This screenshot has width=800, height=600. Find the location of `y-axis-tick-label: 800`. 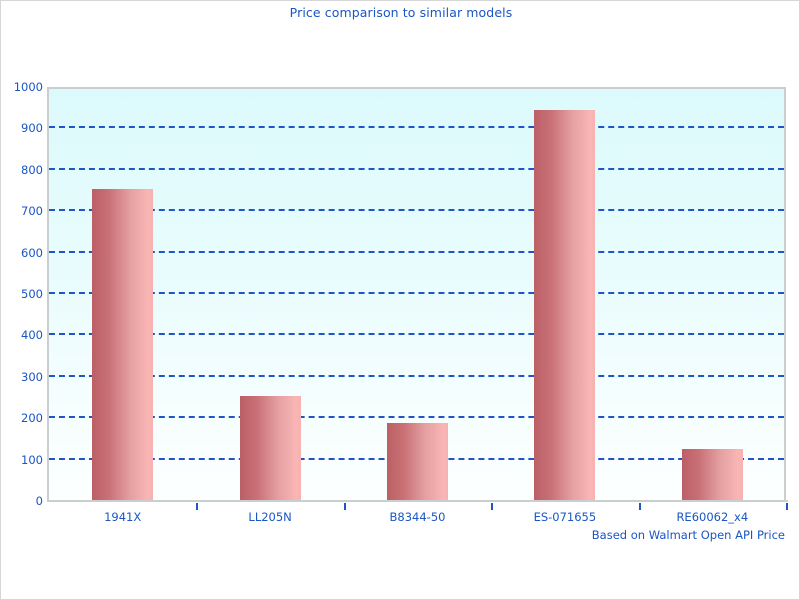

y-axis-tick-label: 800 is located at coordinates (32, 169).